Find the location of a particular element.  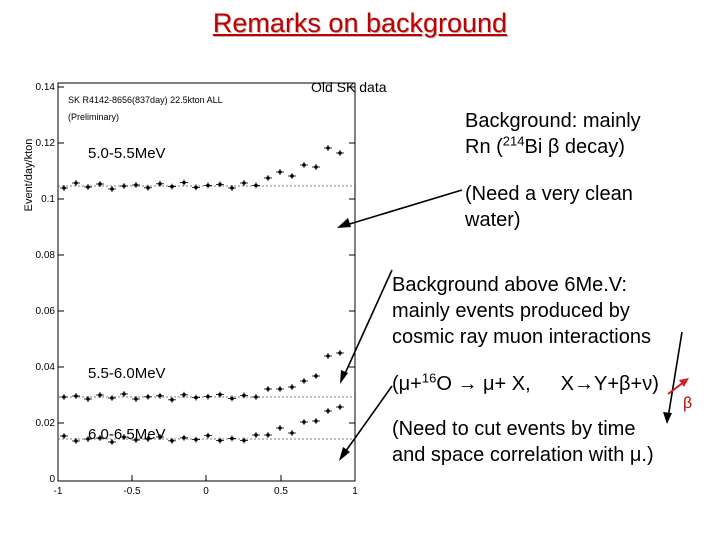

water-note: (Need a very clean water) is located at coordinates (549, 207).